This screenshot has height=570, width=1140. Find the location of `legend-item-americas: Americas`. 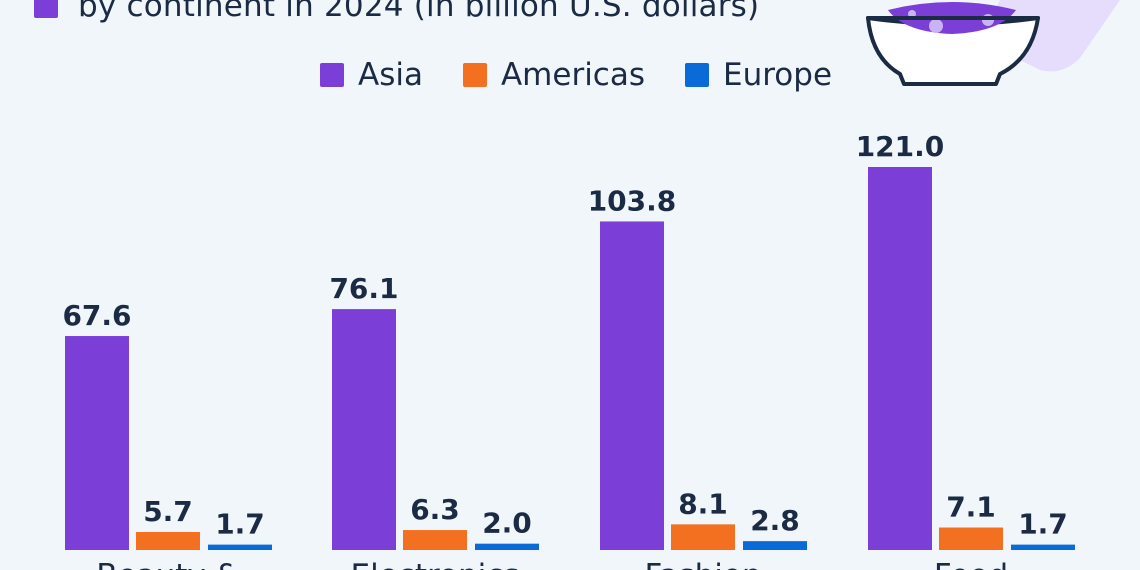

legend-item-americas: Americas is located at coordinates (553, 75).